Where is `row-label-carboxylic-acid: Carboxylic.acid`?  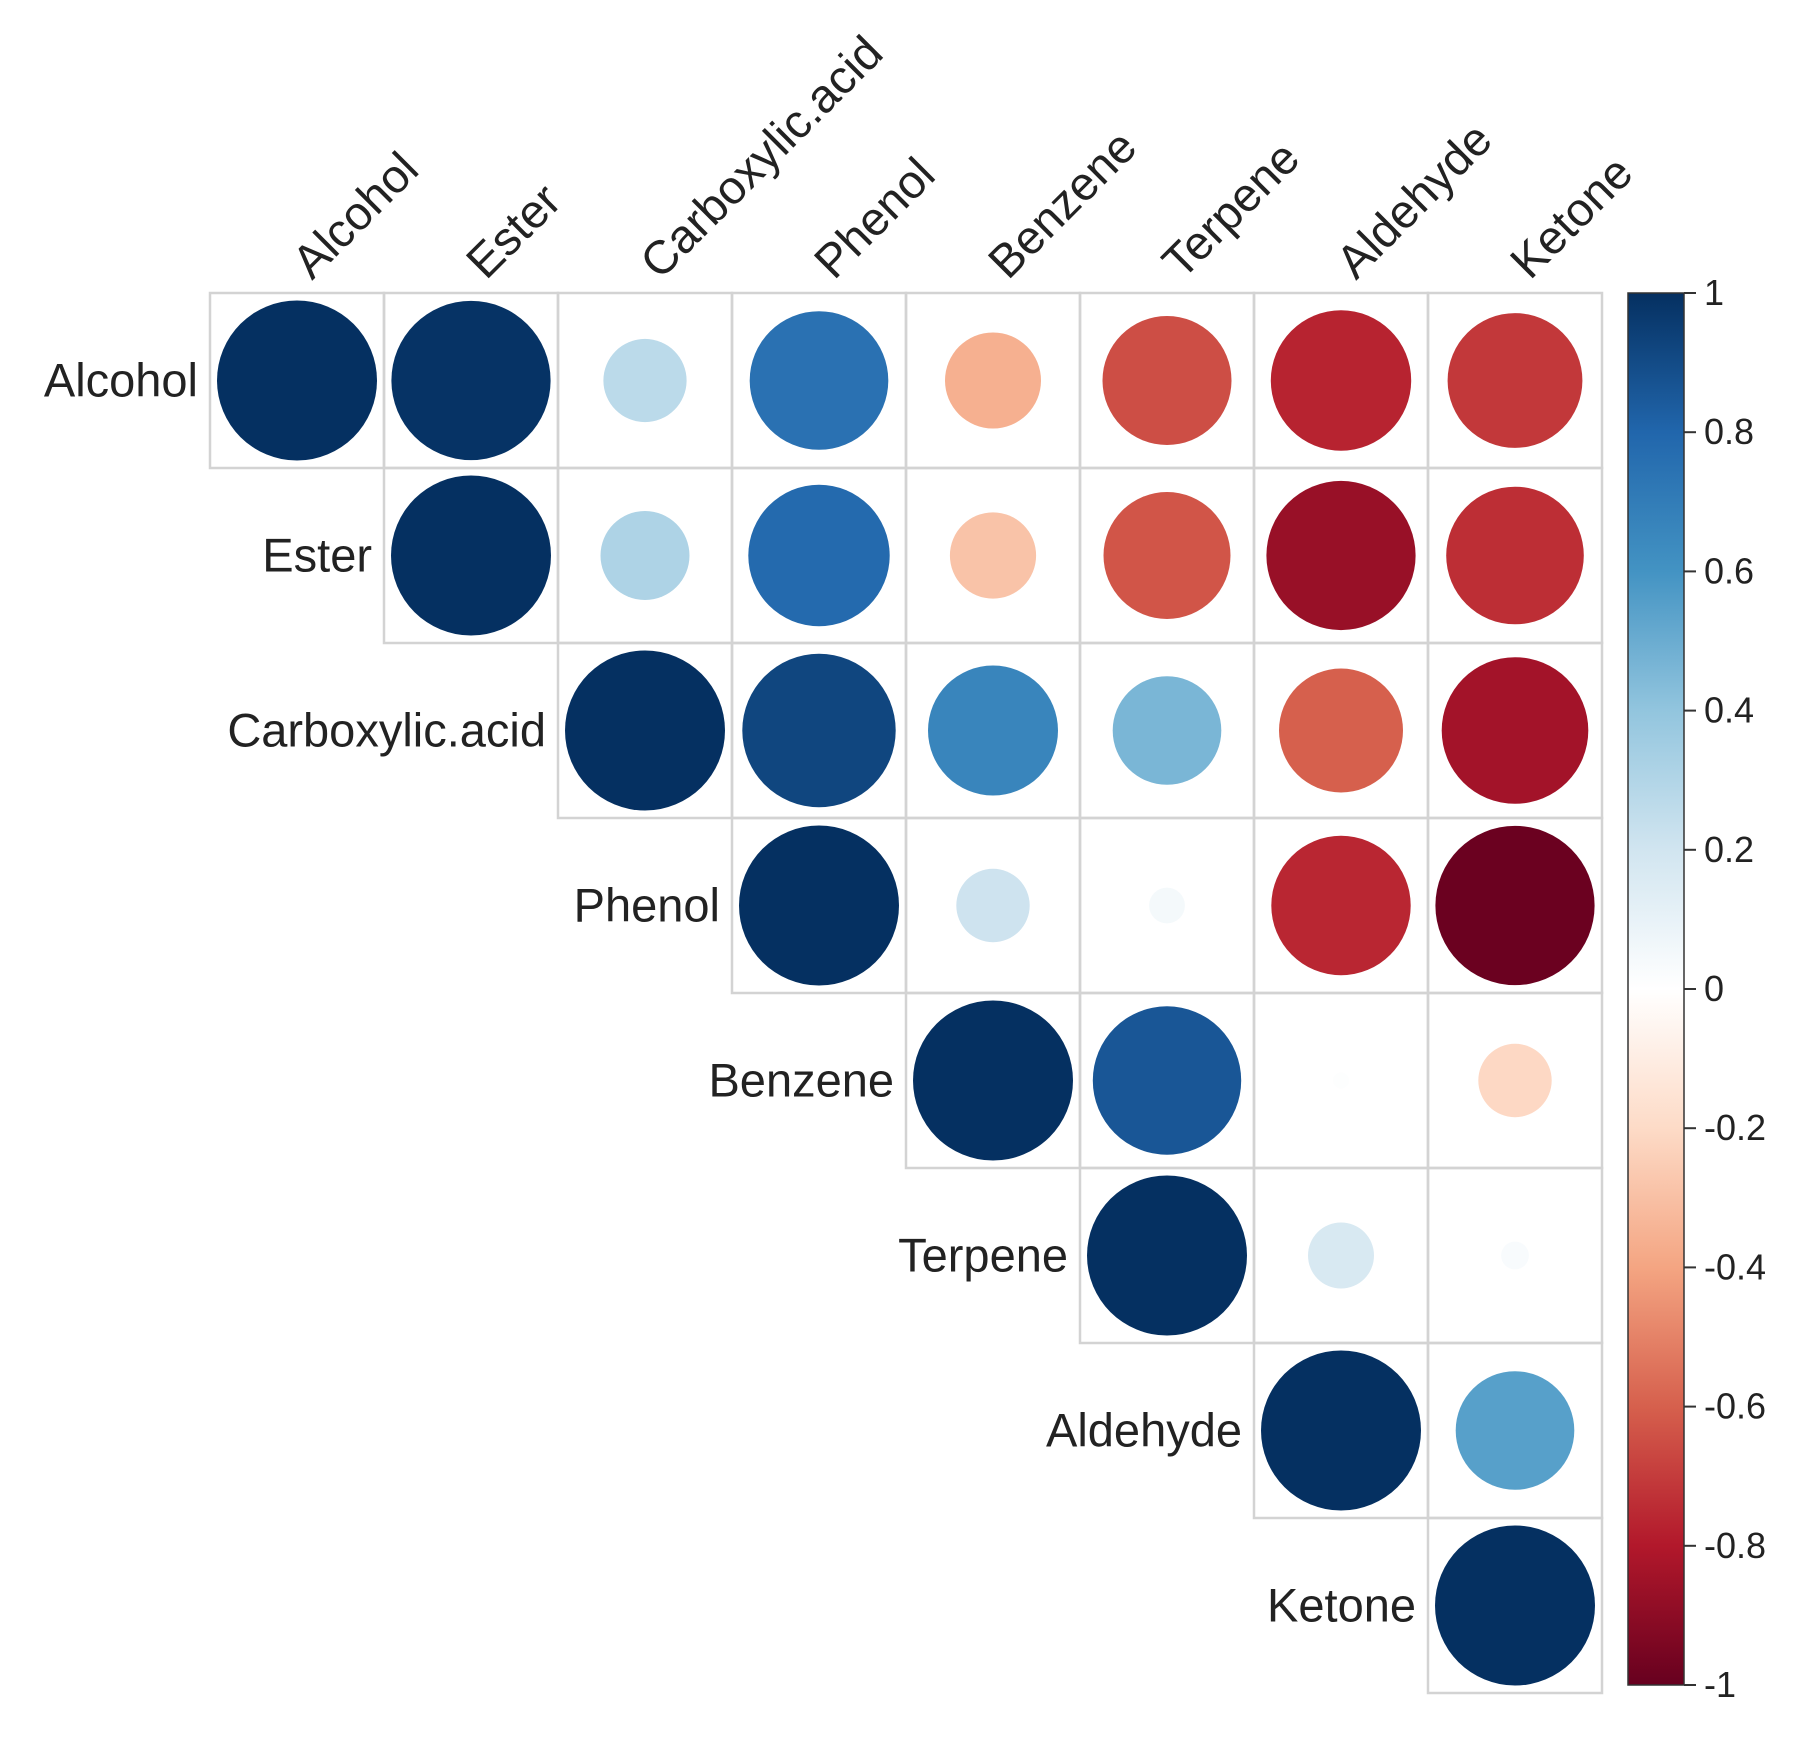 row-label-carboxylic-acid: Carboxylic.acid is located at coordinates (386, 730).